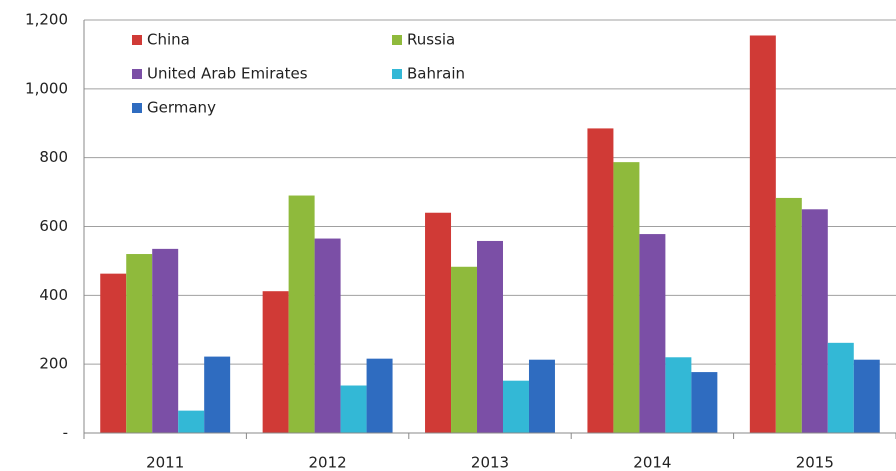  I want to click on y-tick-label: 600, so click(53, 226).